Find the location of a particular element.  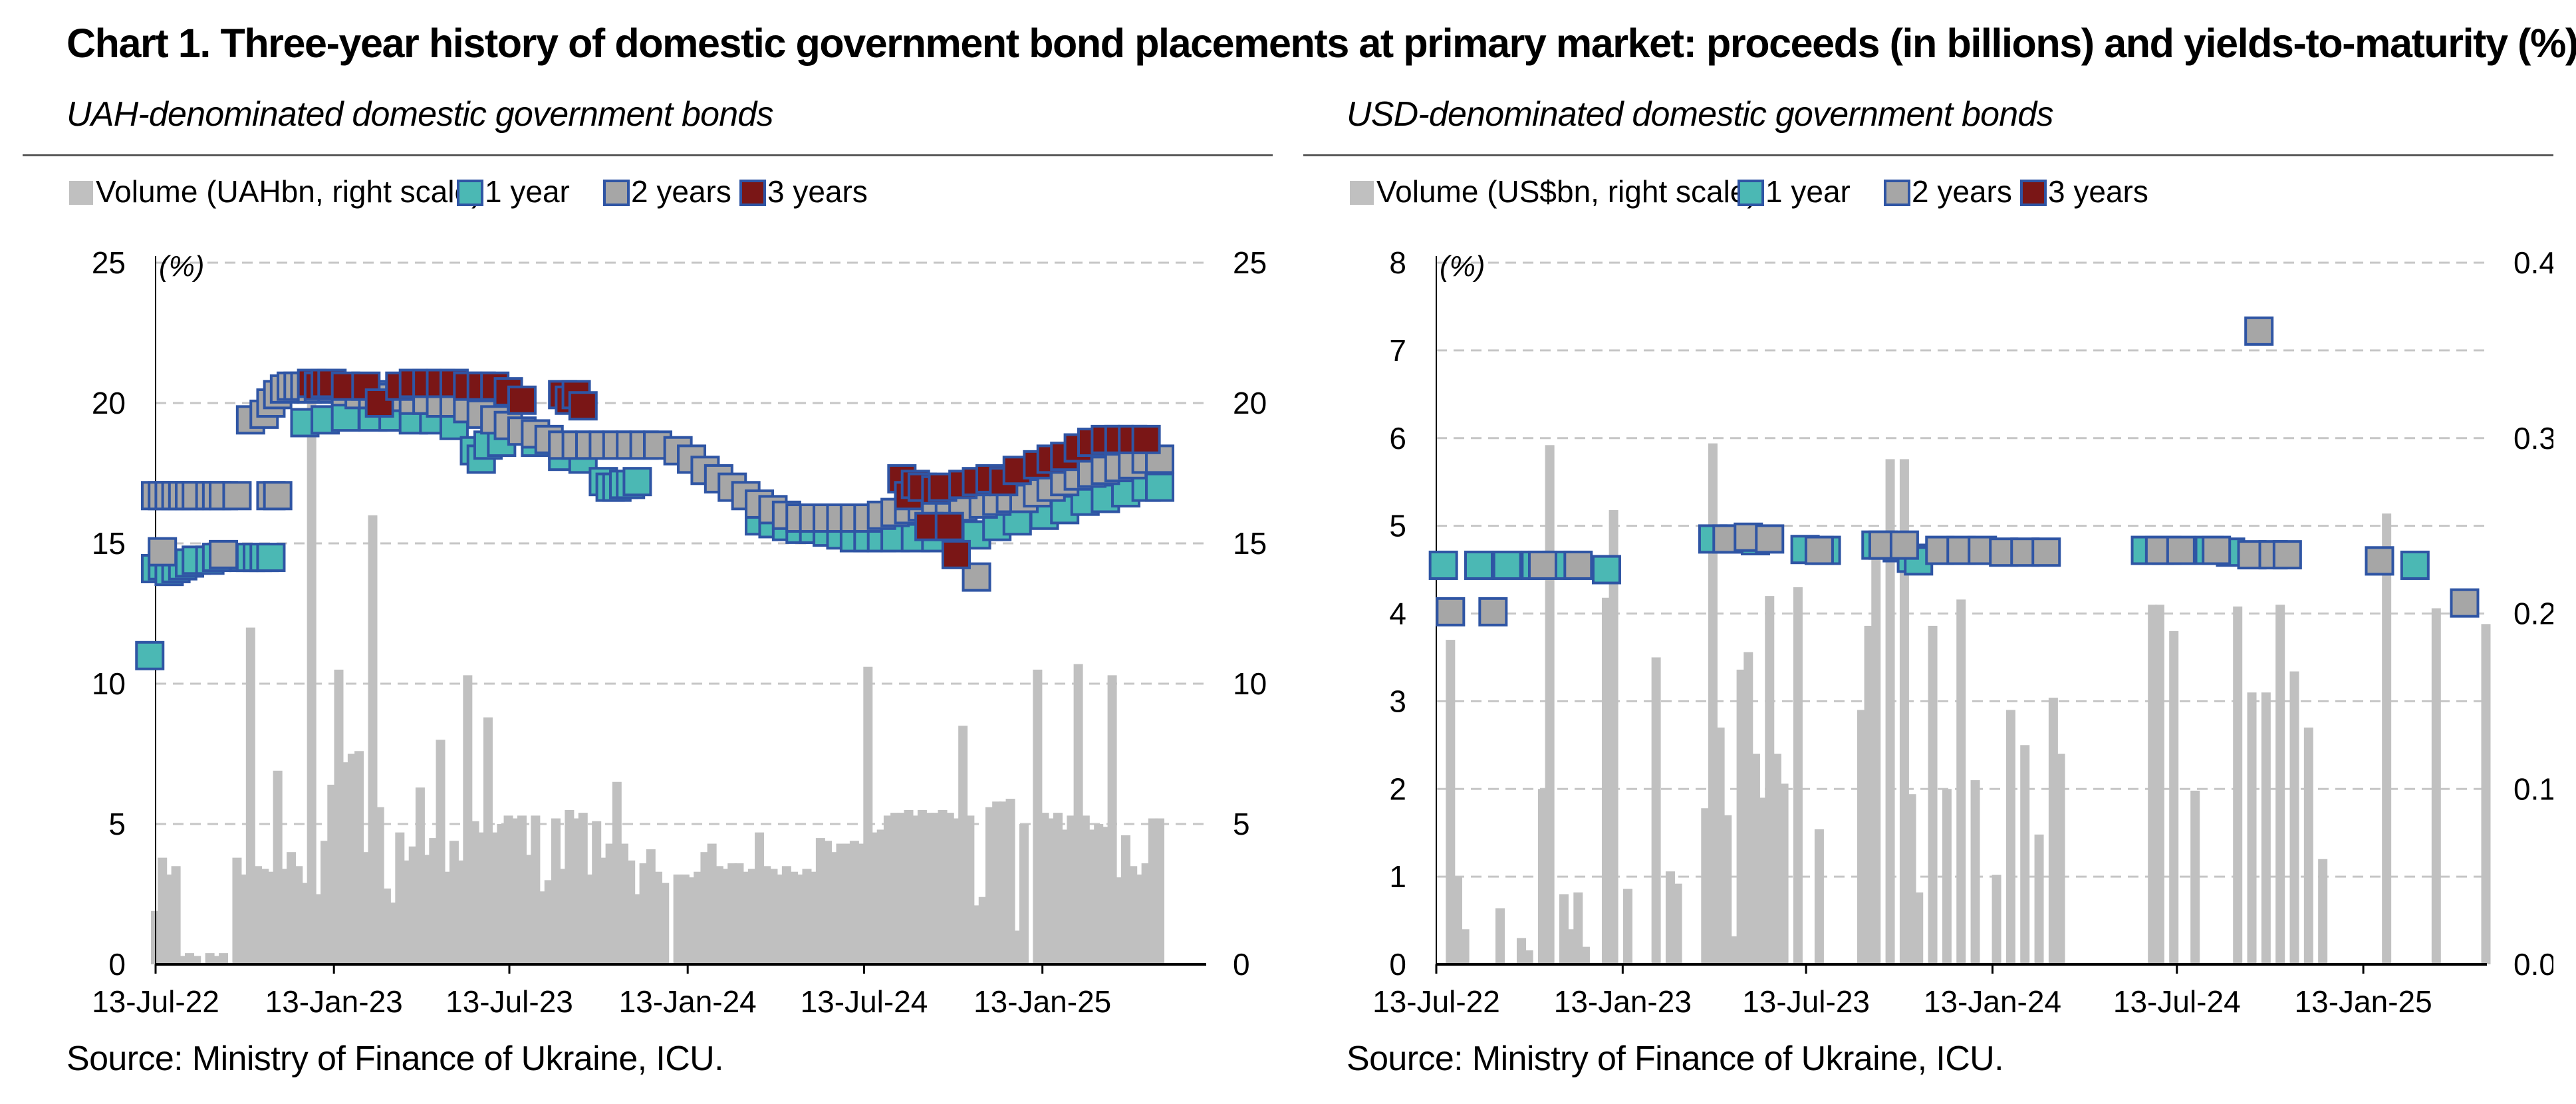

usd-y-left-tick-label-4: 4 is located at coordinates (1398, 614).